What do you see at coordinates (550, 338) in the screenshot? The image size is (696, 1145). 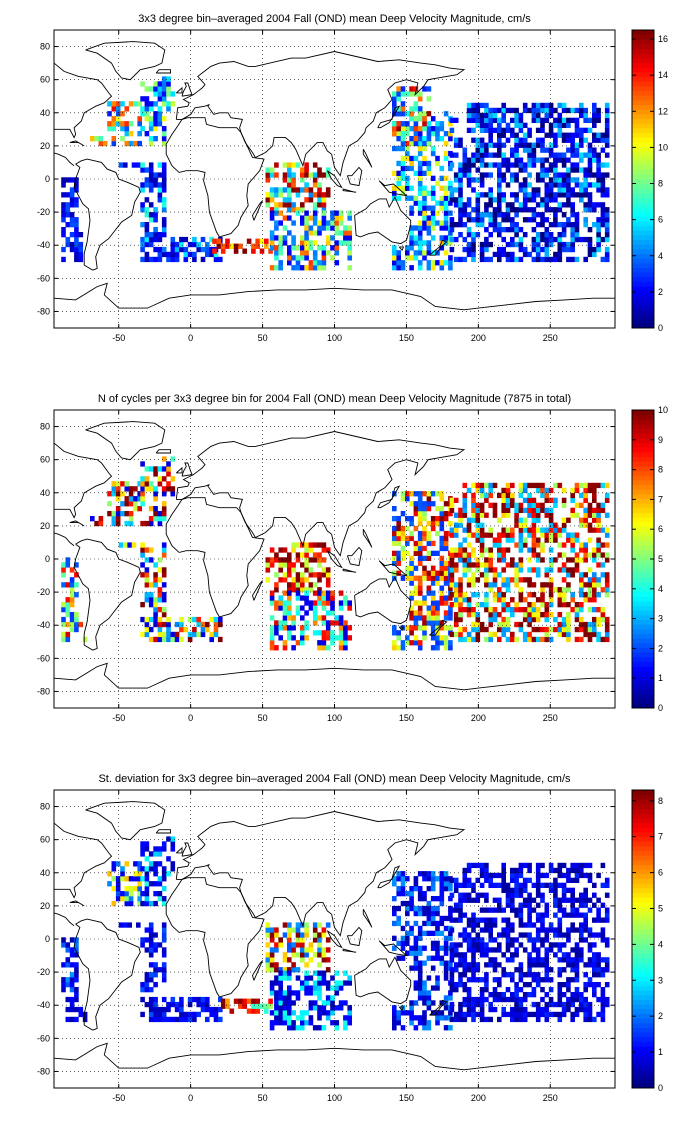 I see `x-tick-label: 250` at bounding box center [550, 338].